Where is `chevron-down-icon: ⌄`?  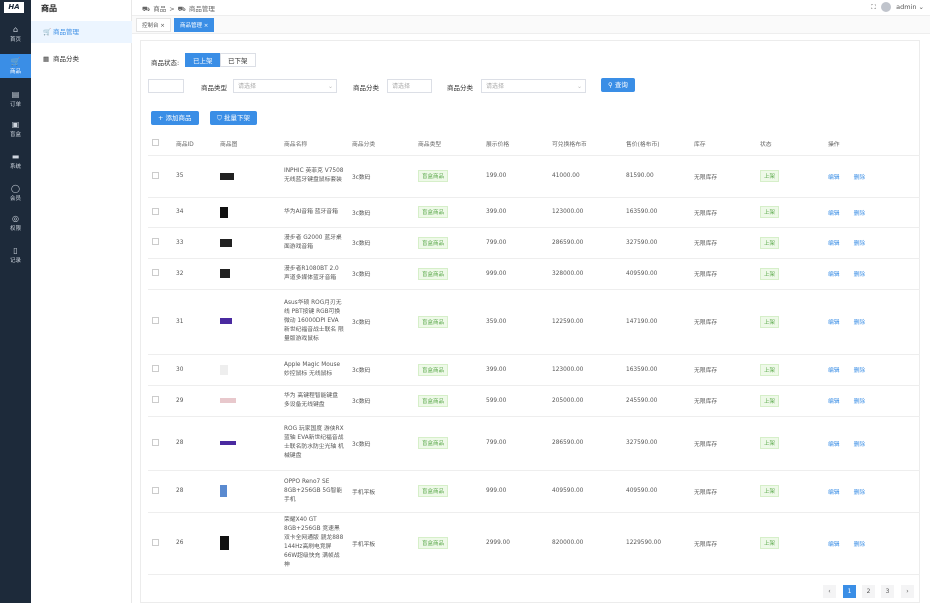 chevron-down-icon: ⌄ is located at coordinates (921, 7).